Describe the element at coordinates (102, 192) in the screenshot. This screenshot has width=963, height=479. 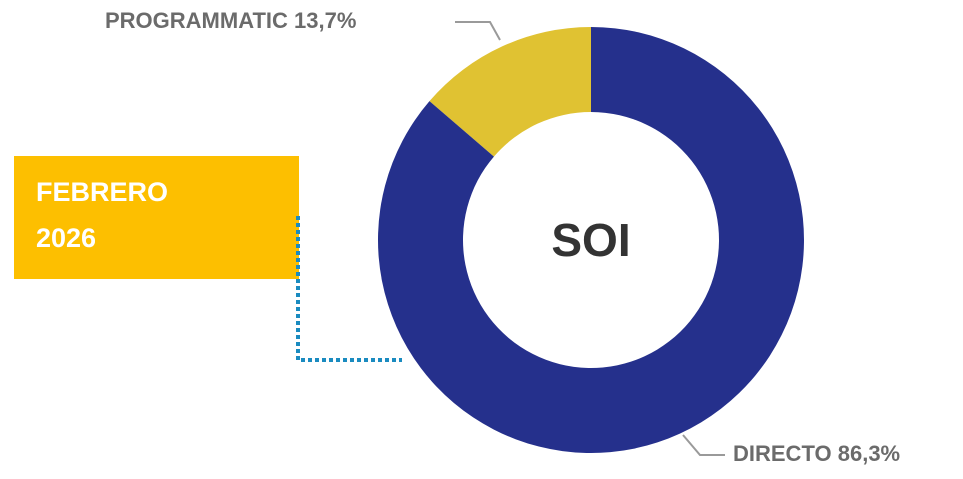
I see `badge-month: FEBRERO` at that location.